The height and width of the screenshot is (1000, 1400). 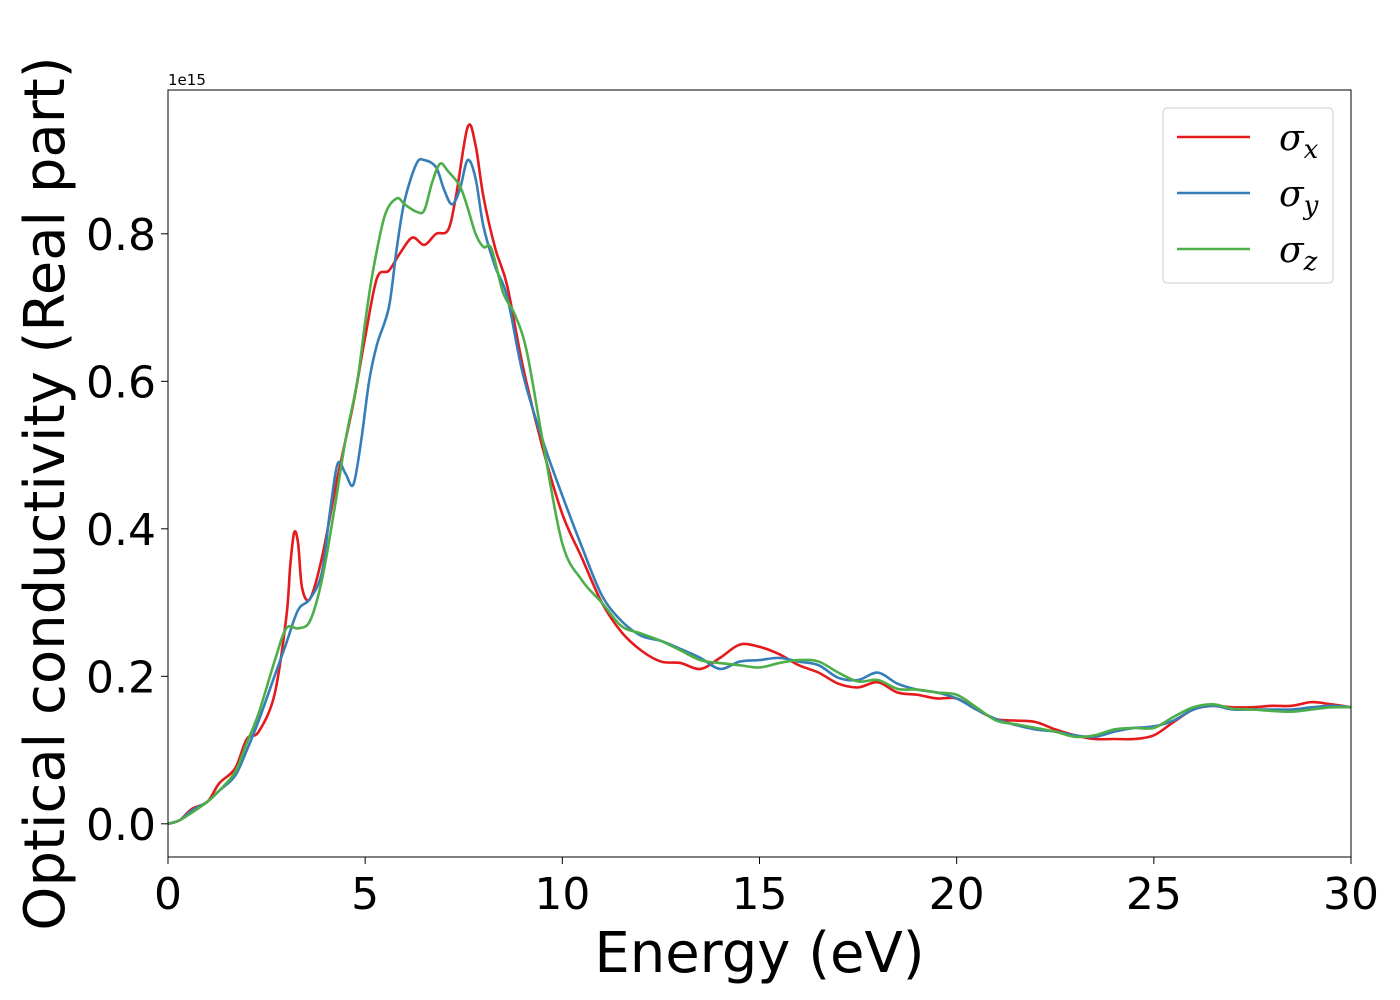 What do you see at coordinates (1154, 894) in the screenshot?
I see `x-tick-label: 25` at bounding box center [1154, 894].